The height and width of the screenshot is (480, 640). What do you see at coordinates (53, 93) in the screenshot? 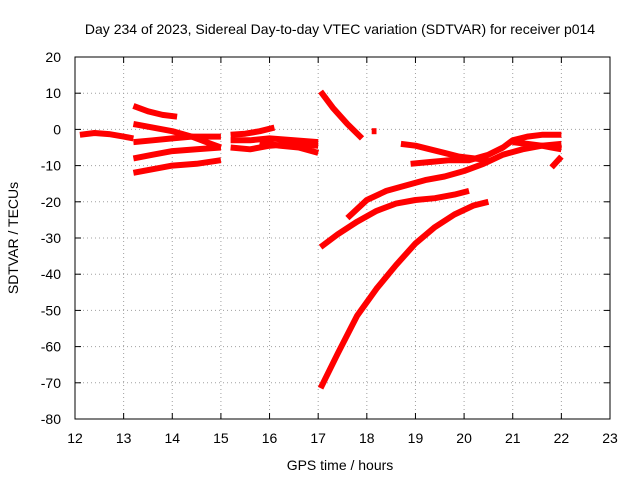
I see `y-tick-label: 10` at bounding box center [53, 93].